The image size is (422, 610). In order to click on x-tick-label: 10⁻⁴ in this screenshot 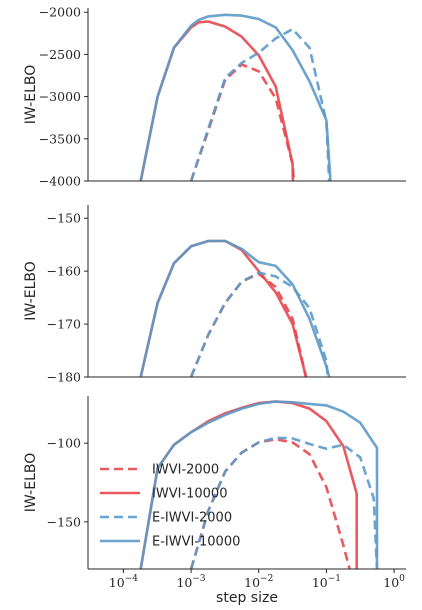, I will do `click(123, 582)`.